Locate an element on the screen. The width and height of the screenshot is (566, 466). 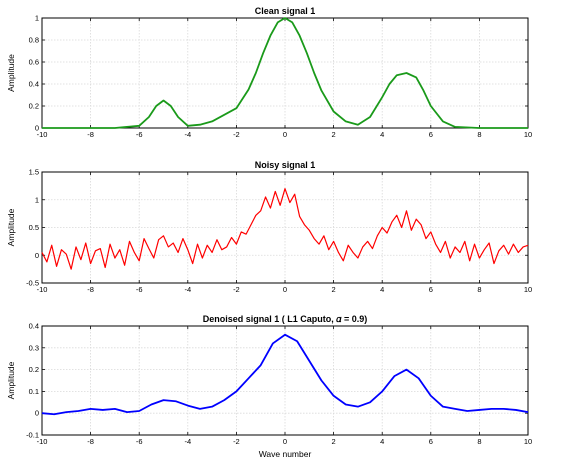
denoised-x-tick-label: 6 is located at coordinates (431, 441).